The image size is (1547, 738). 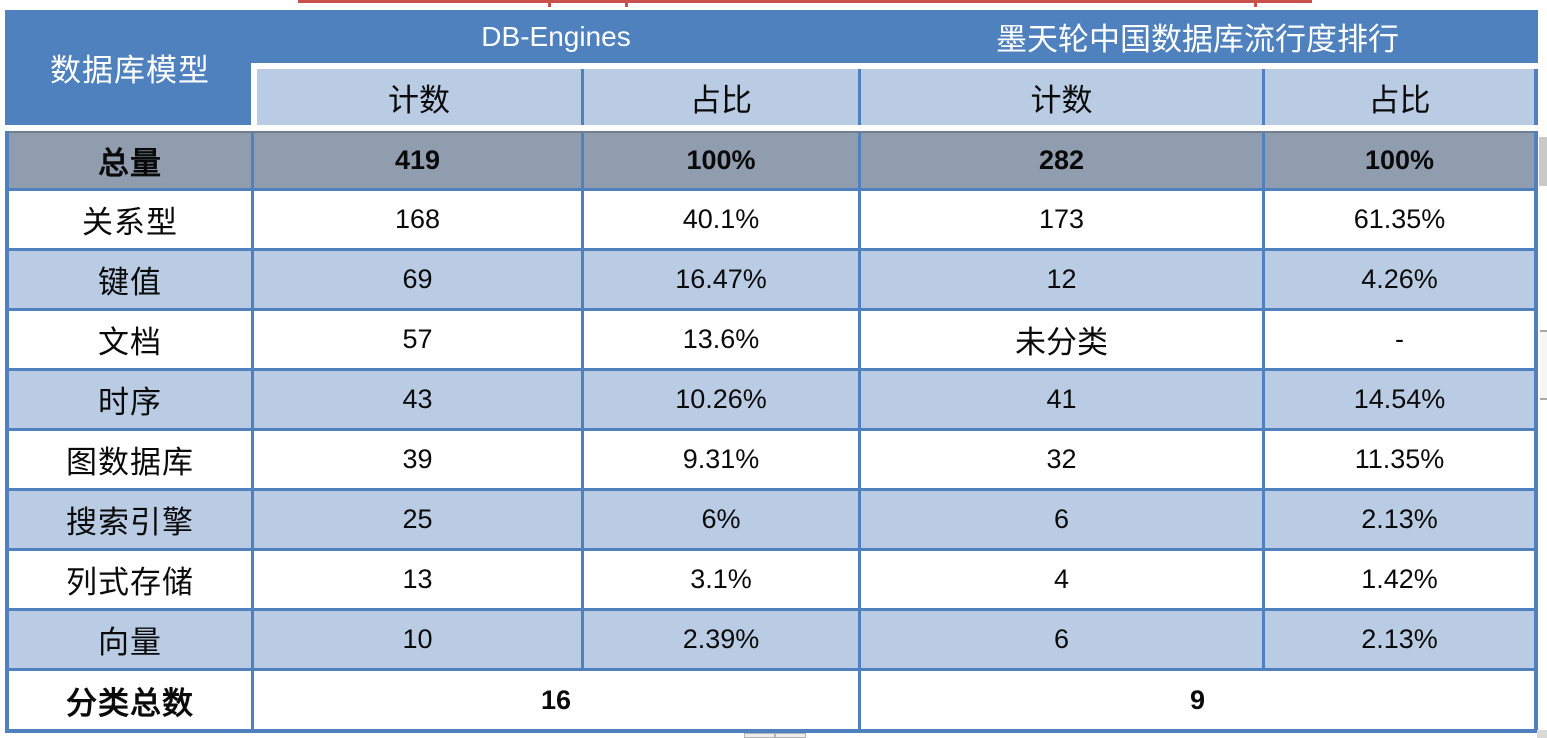 What do you see at coordinates (130, 462) in the screenshot?
I see `row-label: 图数据库` at bounding box center [130, 462].